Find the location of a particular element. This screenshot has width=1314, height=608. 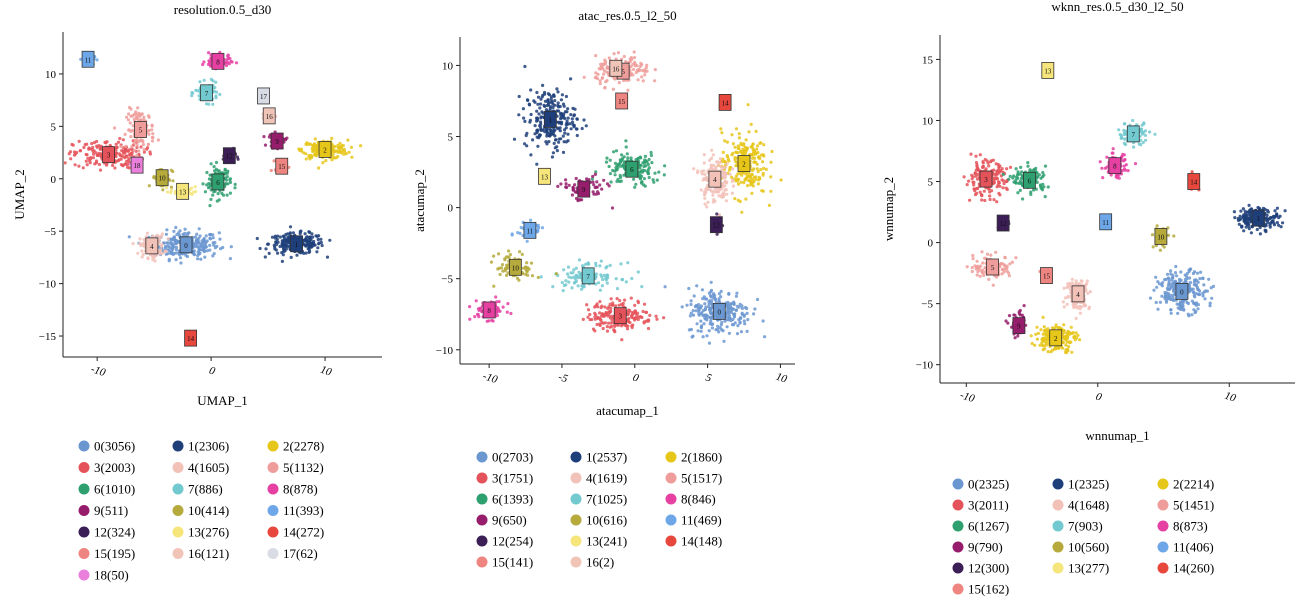

legend-label: 6(1010) is located at coordinates (114, 489).